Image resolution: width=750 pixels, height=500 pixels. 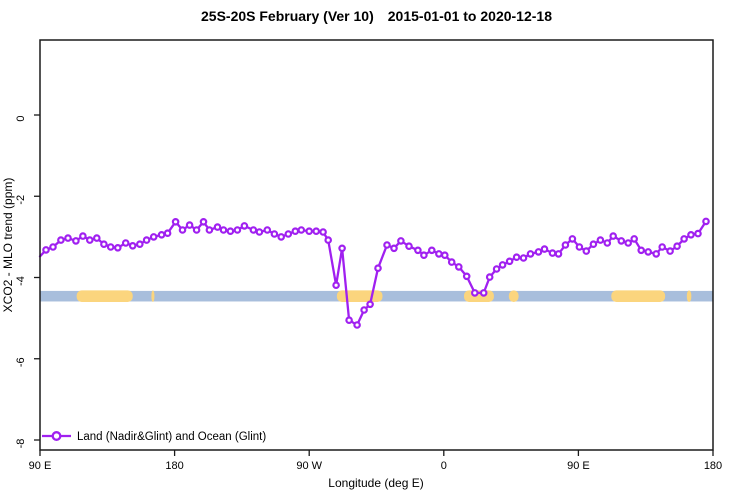 I want to click on y-tick-label: -2, so click(x=21, y=200).